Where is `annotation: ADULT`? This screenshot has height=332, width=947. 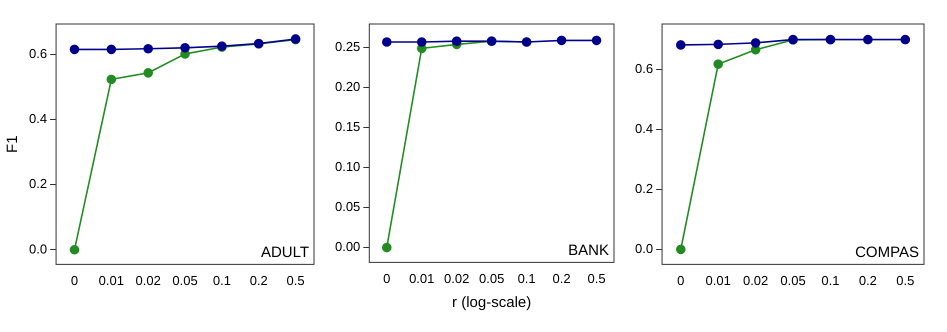
annotation: ADULT is located at coordinates (284, 253).